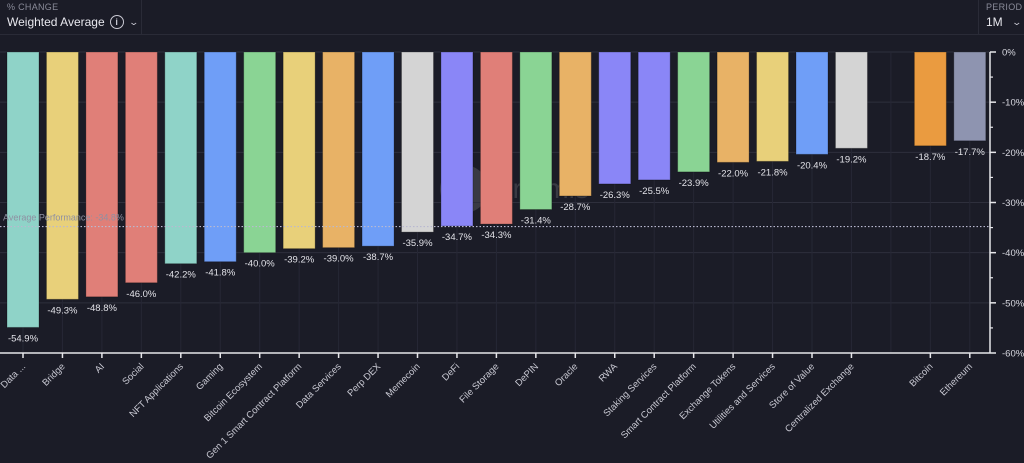 The width and height of the screenshot is (1024, 463). Describe the element at coordinates (457, 237) in the screenshot. I see `data-label: -34.7%` at that location.